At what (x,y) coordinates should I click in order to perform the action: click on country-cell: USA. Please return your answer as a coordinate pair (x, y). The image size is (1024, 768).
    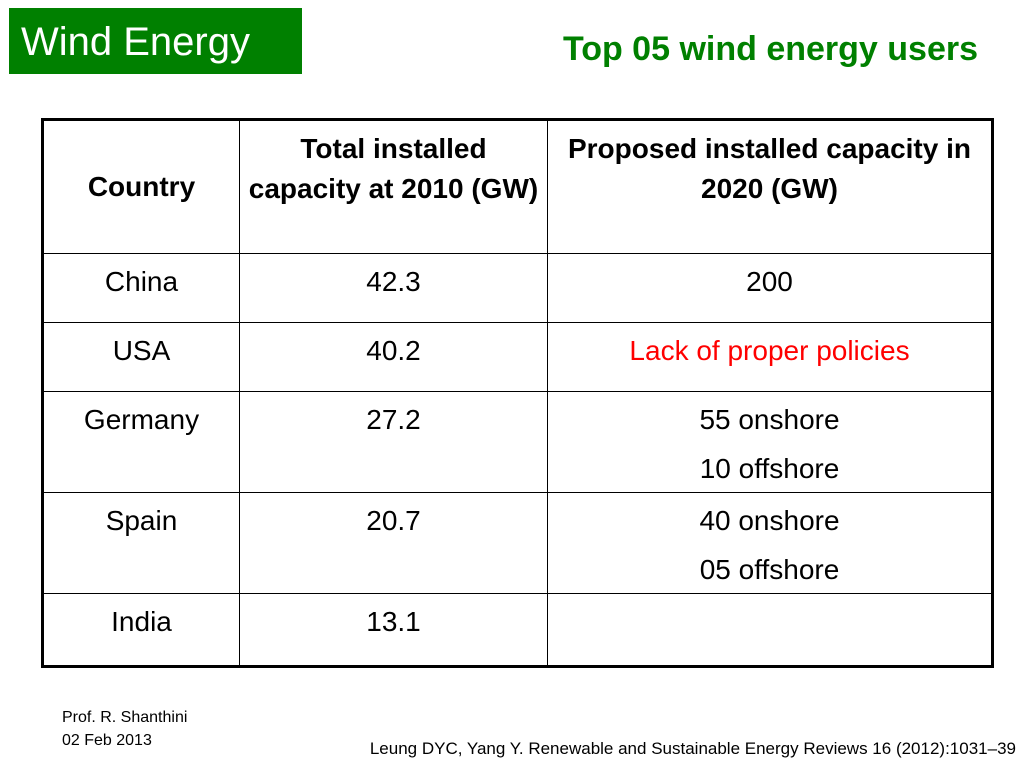
    Looking at the image, I should click on (141, 357).